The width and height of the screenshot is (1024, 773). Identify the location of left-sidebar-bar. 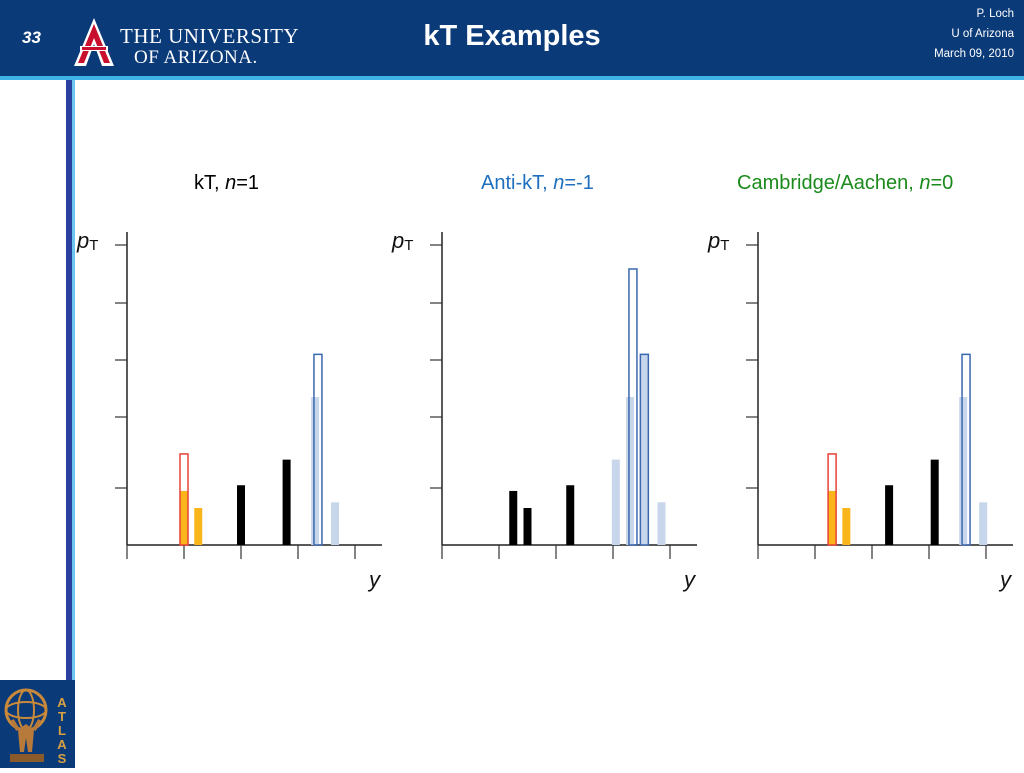
(69, 380).